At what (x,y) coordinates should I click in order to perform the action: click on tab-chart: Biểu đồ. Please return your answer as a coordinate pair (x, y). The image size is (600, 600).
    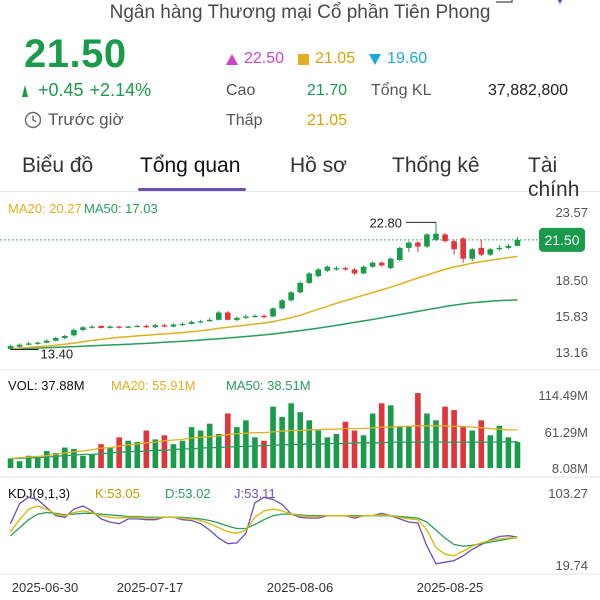
    Looking at the image, I should click on (58, 165).